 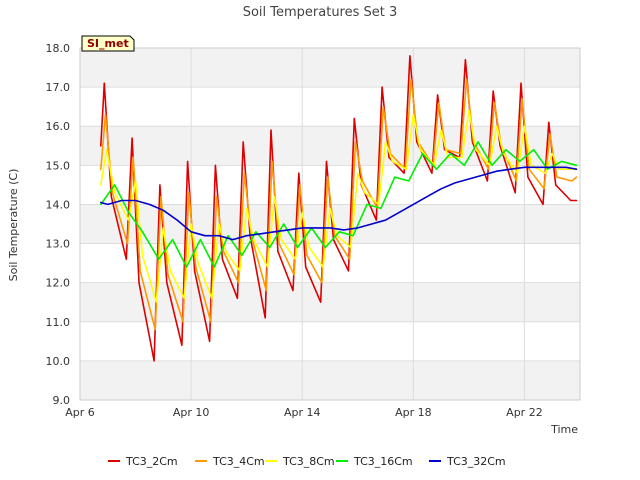 What do you see at coordinates (383, 461) in the screenshot?
I see `legend-label: TC3_16Cm` at bounding box center [383, 461].